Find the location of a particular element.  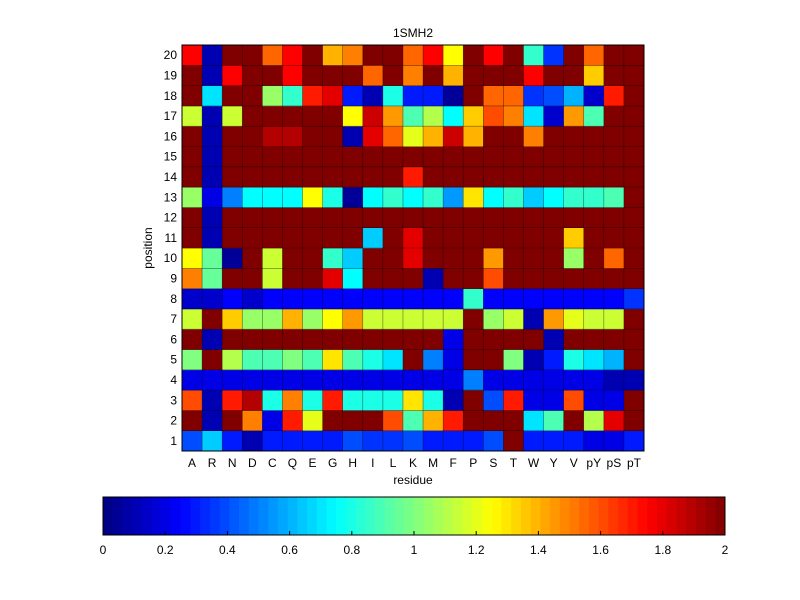

x-tick-label: G is located at coordinates (332, 463).